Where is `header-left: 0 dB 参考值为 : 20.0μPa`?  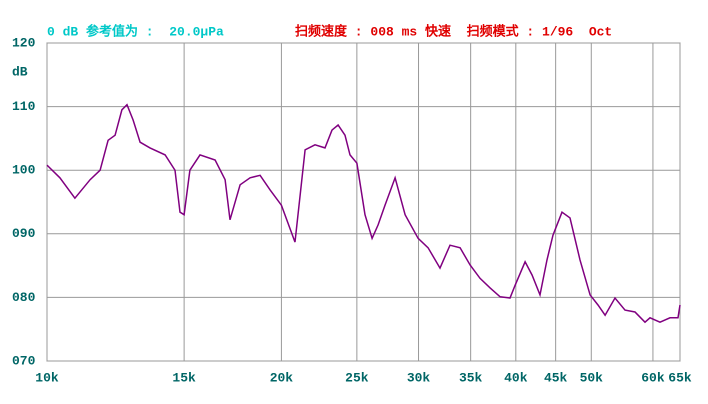 header-left: 0 dB 参考值为 : 20.0μPa is located at coordinates (135, 31).